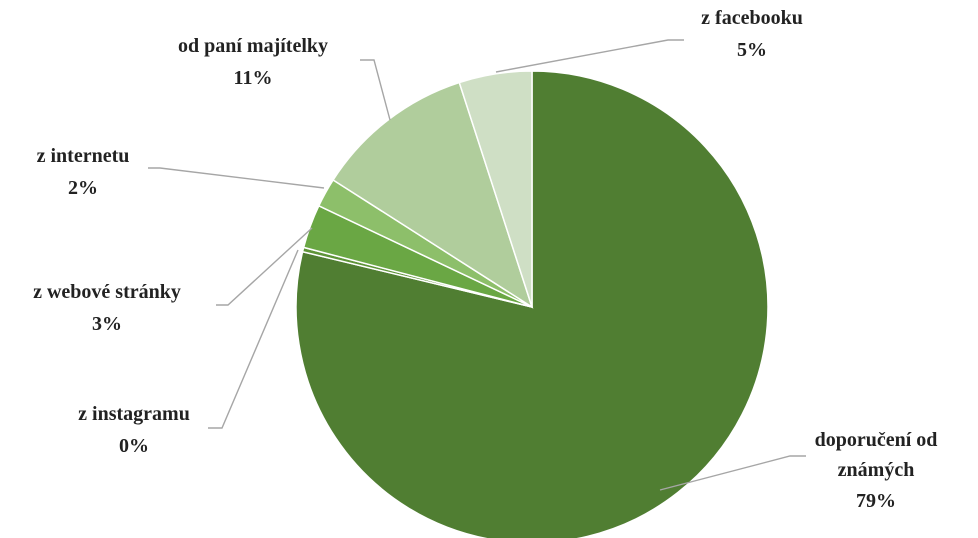 This screenshot has width=978, height=538. What do you see at coordinates (752, 50) in the screenshot?
I see `slice-value-label: 5%` at bounding box center [752, 50].